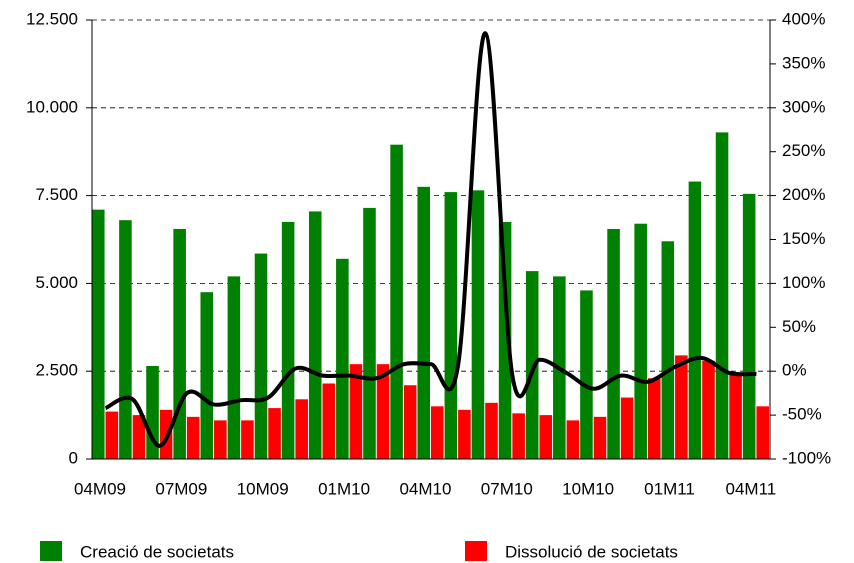 The image size is (854, 563). Describe the element at coordinates (803, 62) in the screenshot. I see `y2-tick-label: 350%` at that location.